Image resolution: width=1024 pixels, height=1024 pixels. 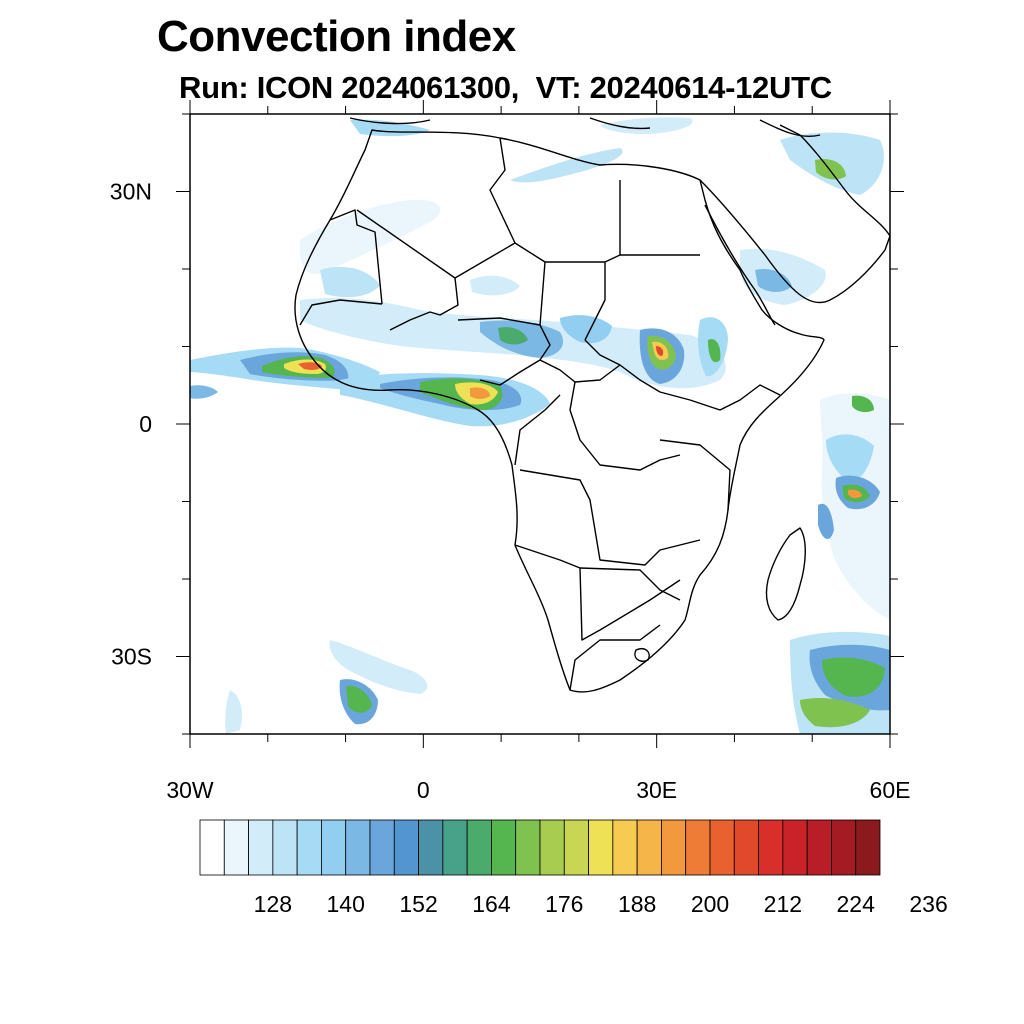 I want to click on lon-tick-label: 30W, so click(x=190, y=790).